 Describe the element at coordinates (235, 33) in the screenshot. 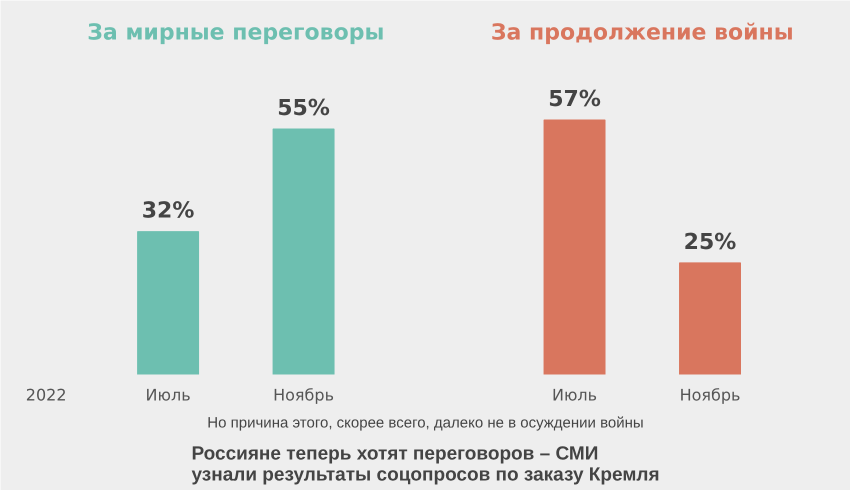

I see `text: За мирные переговоры` at that location.